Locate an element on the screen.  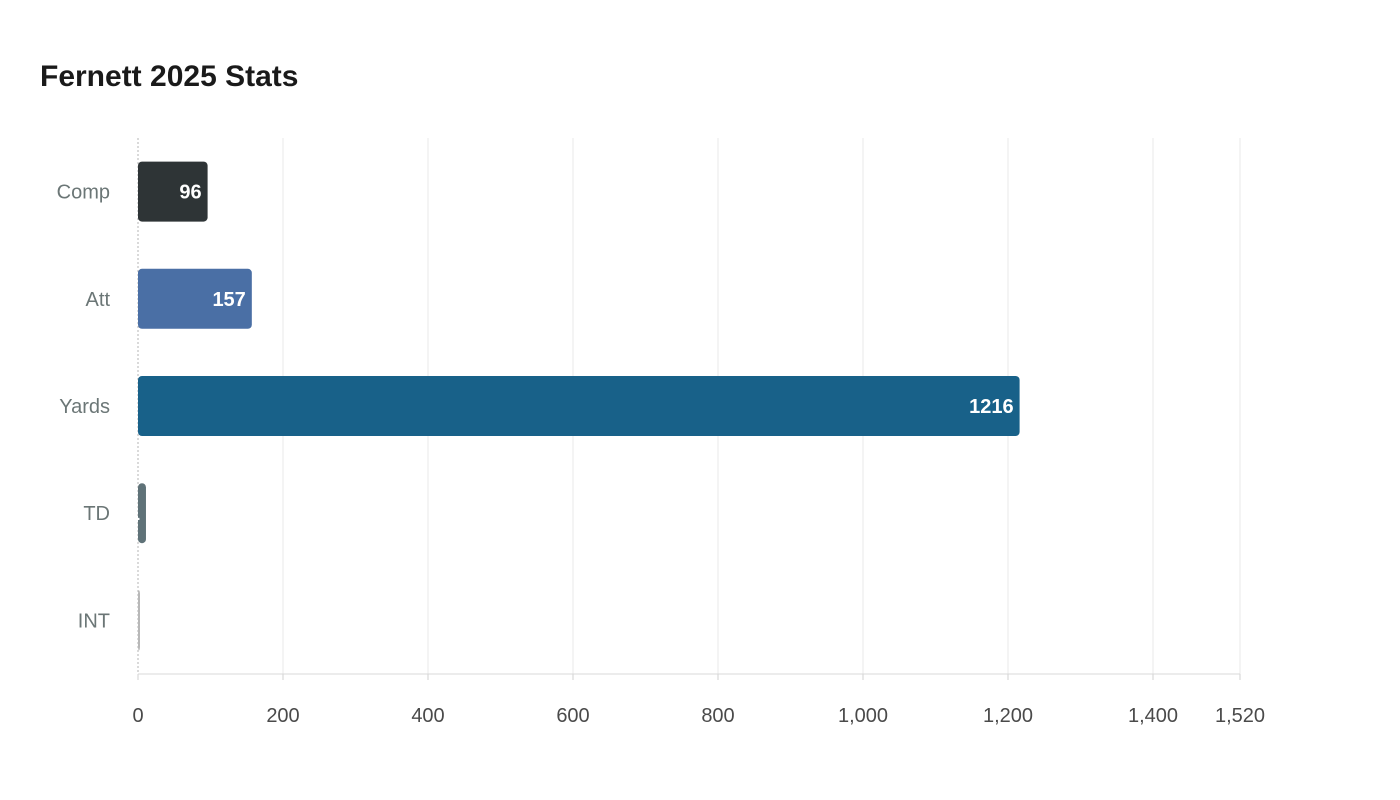
data-label: 96 is located at coordinates (190, 193).